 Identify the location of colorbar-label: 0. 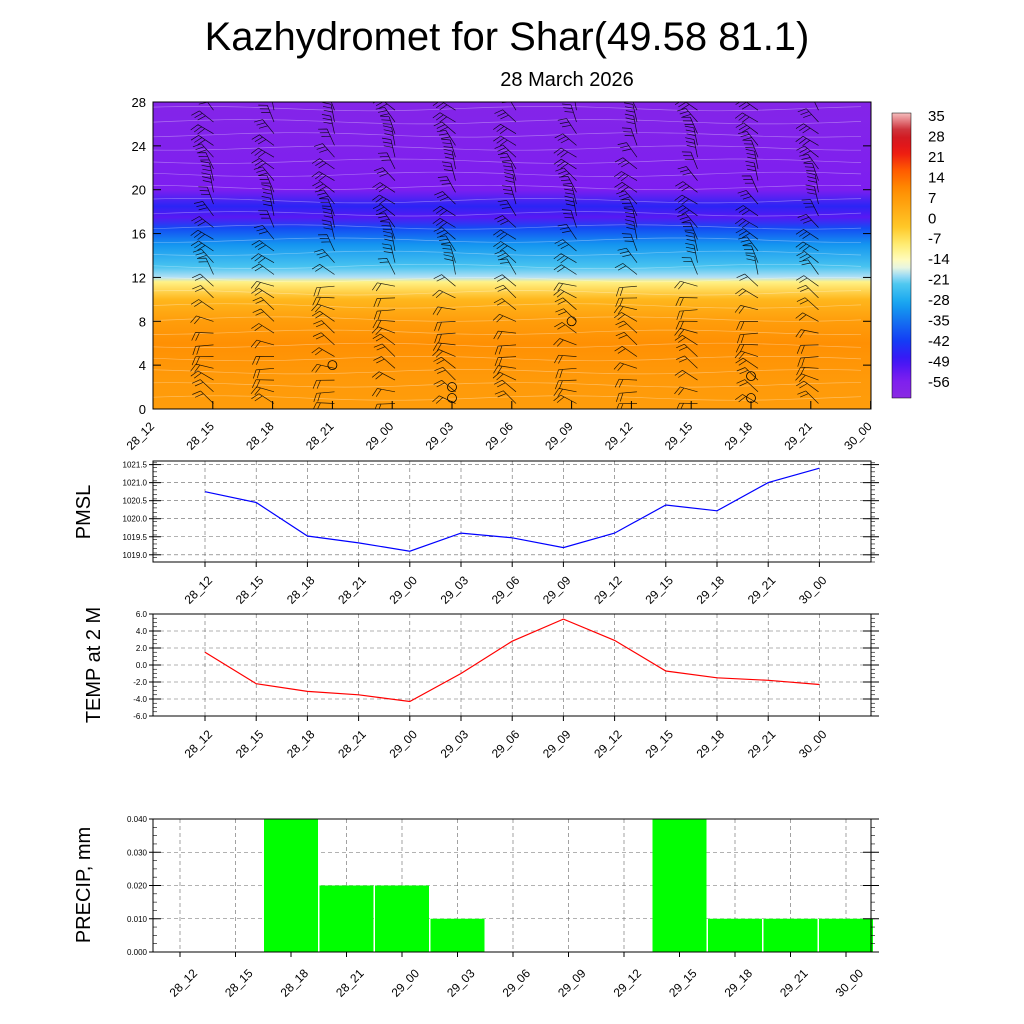
(932, 218).